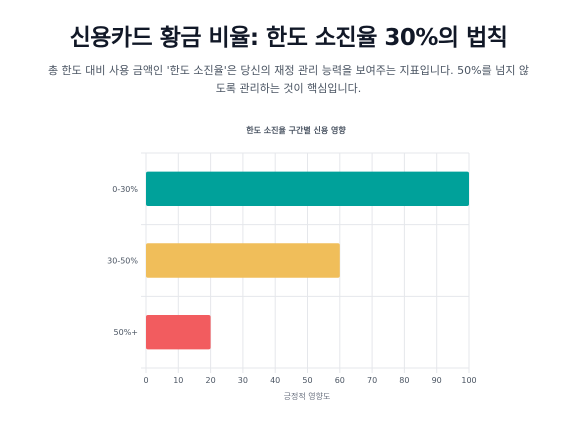 This screenshot has height=425, width=577. What do you see at coordinates (126, 332) in the screenshot?
I see `y-tick-label: 50%+` at bounding box center [126, 332].